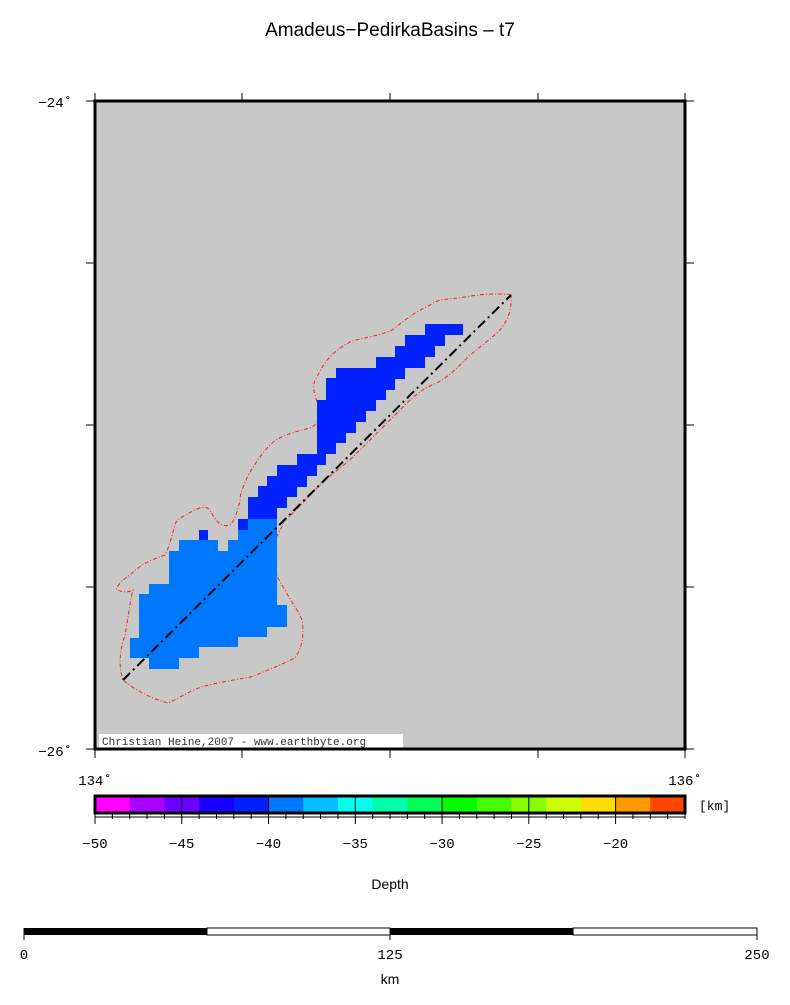 The width and height of the screenshot is (790, 1005). Describe the element at coordinates (714, 806) in the screenshot. I see `colorbar-unit: [km]` at that location.